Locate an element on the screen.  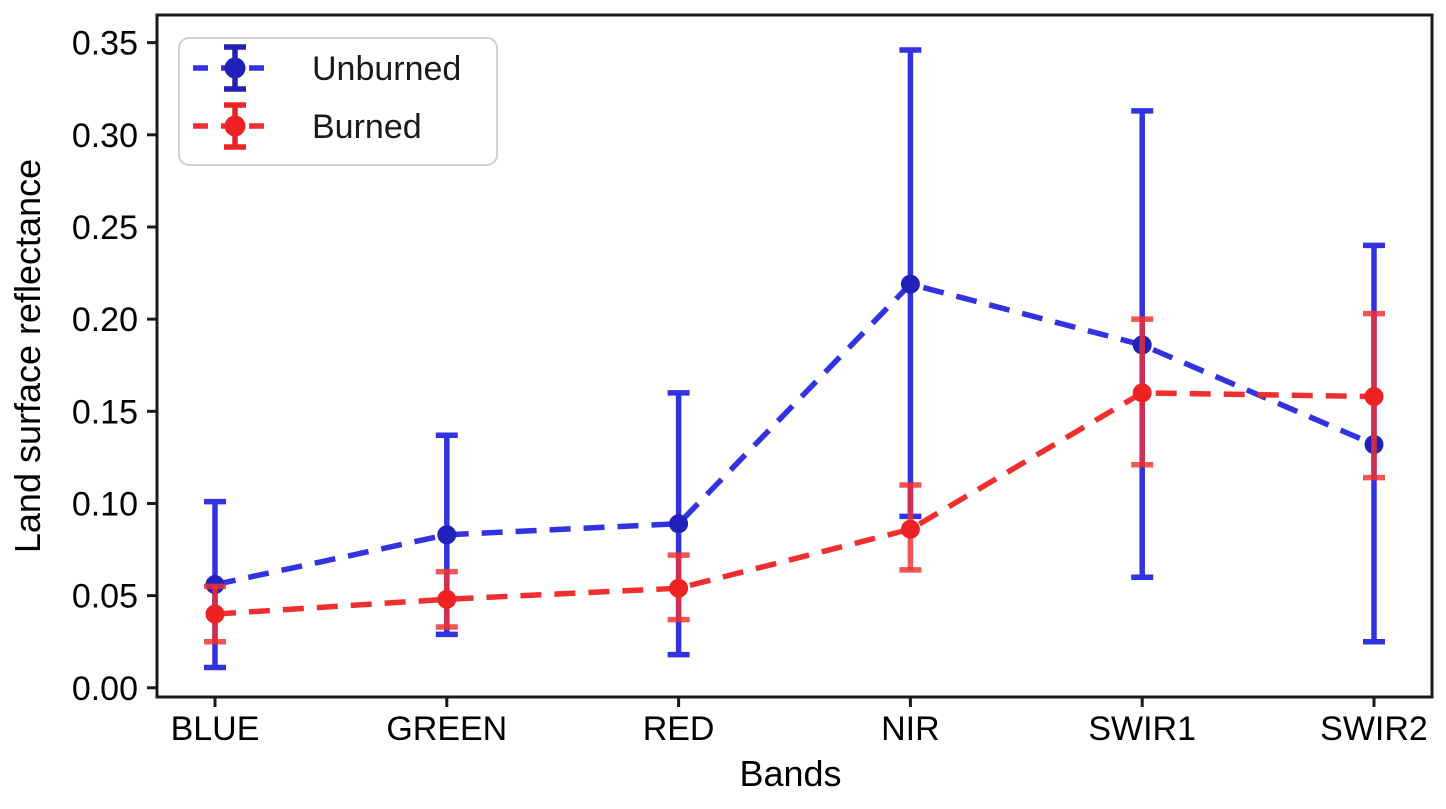
y-tick-label: 0.00 is located at coordinates (105, 689).